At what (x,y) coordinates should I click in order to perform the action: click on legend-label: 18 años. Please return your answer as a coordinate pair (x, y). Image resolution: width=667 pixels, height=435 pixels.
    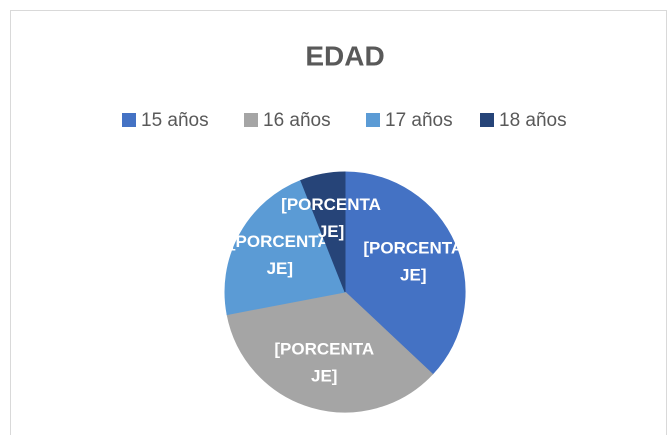
    Looking at the image, I should click on (533, 120).